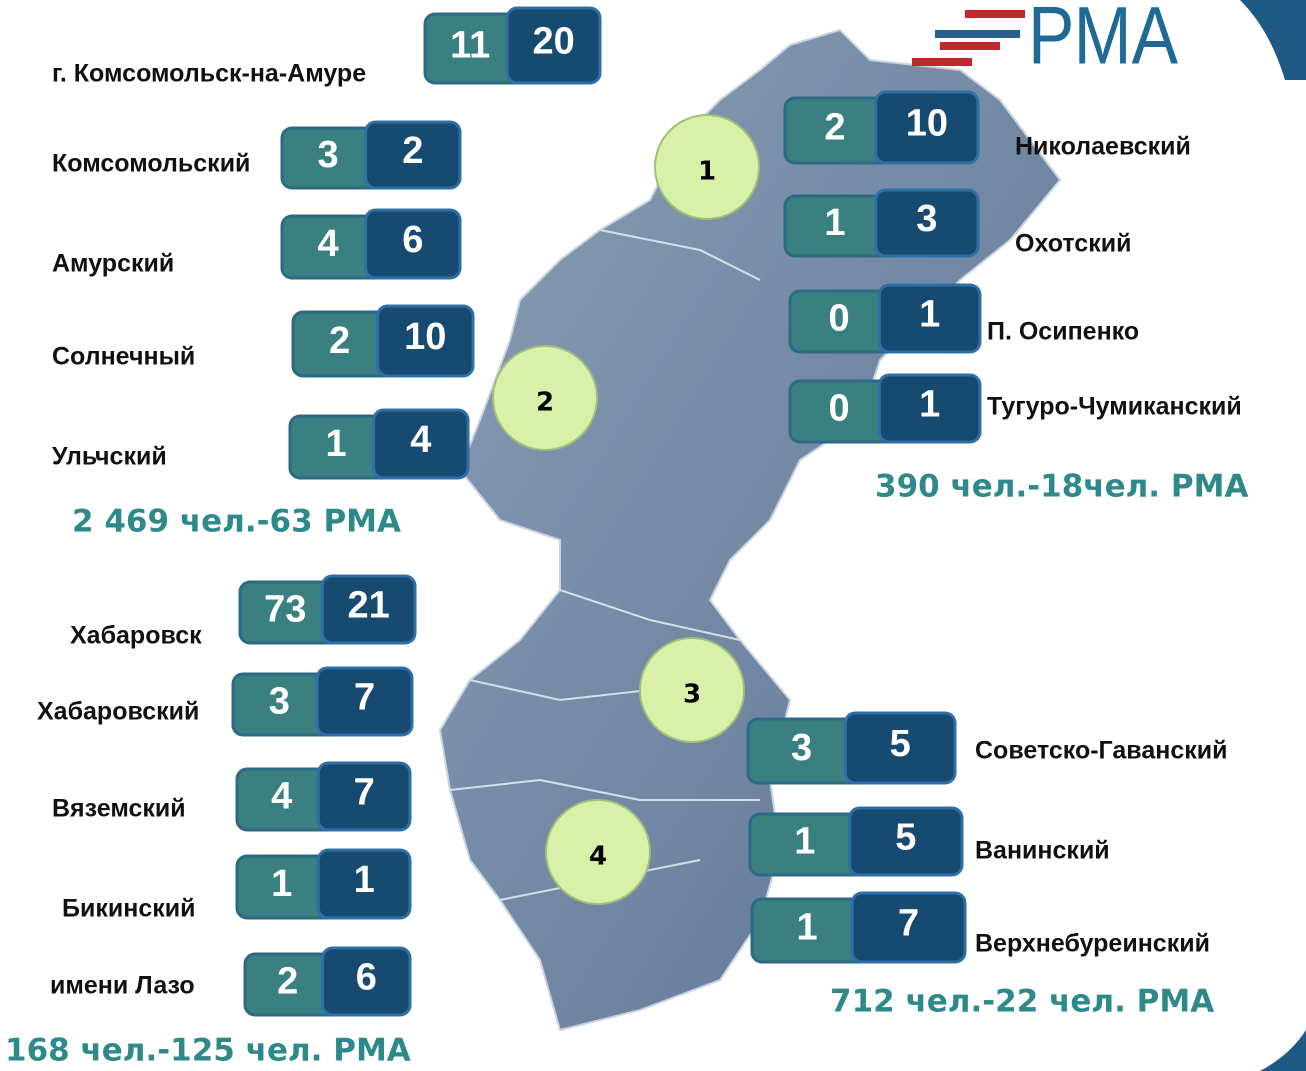  I want to click on district-name: Бикинский, so click(128, 909).